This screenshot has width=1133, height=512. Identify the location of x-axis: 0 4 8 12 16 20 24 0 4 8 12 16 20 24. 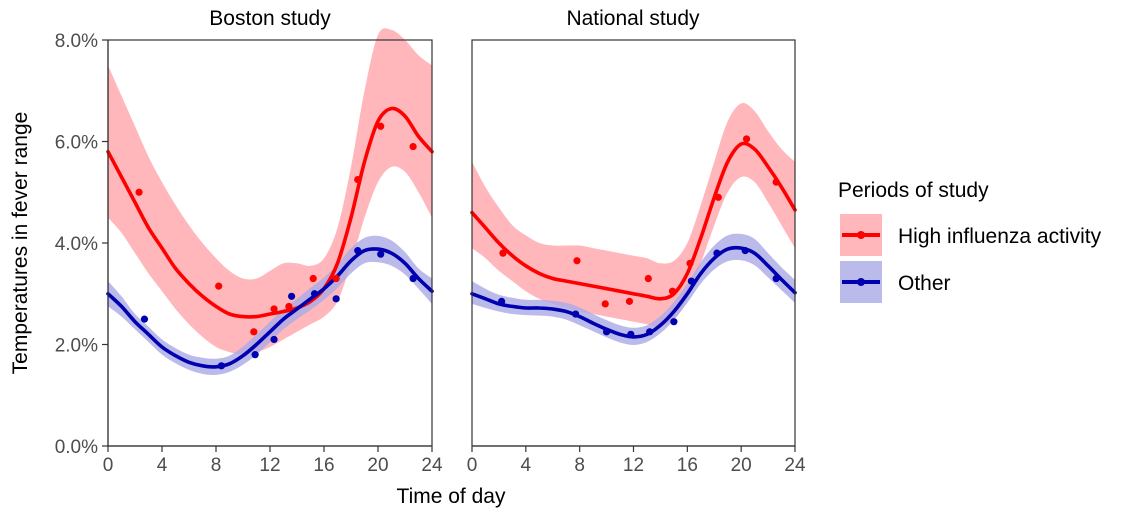
(454, 460).